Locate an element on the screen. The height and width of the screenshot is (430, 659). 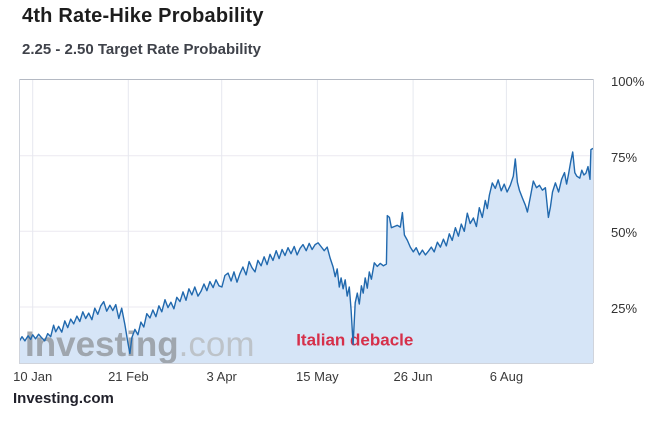
watermark-main: Investing is located at coordinates (102, 344).